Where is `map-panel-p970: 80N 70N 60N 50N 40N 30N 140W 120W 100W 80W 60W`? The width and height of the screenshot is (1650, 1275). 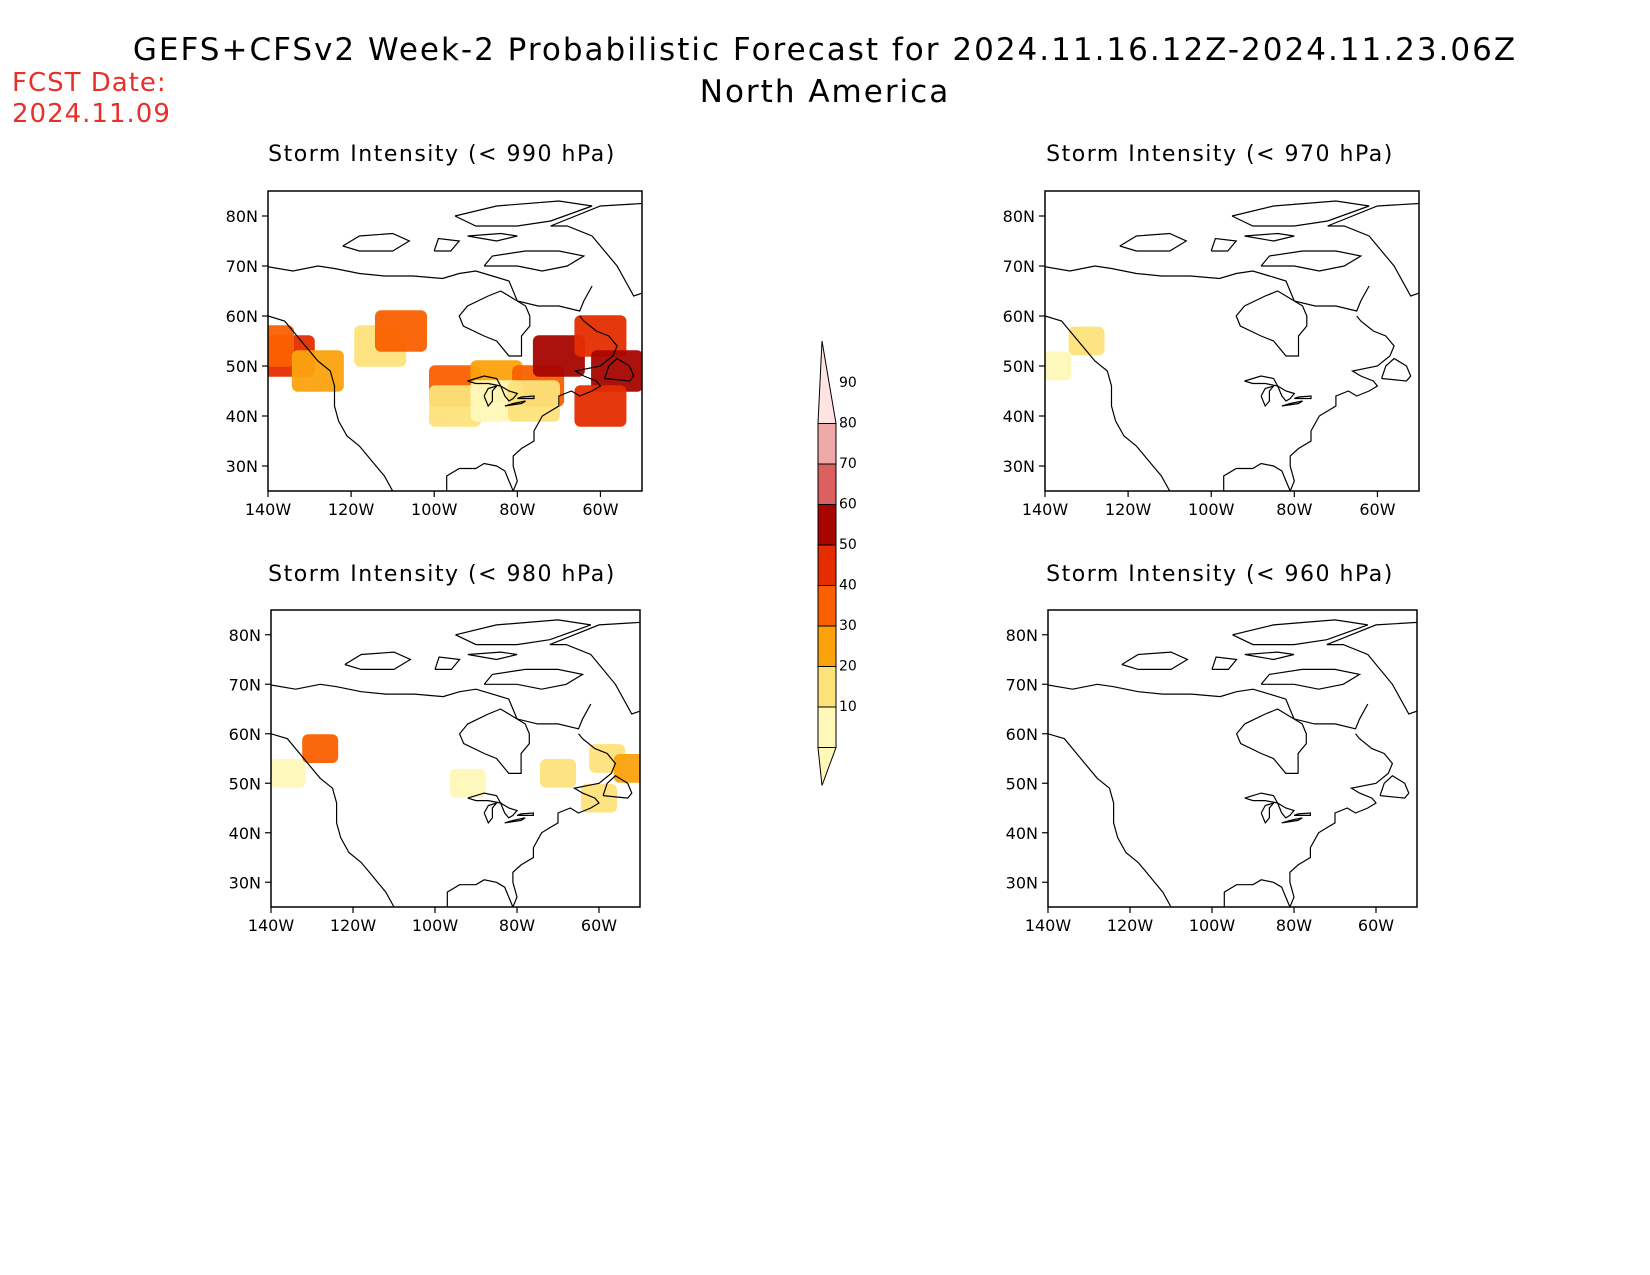 map-panel-p970: 80N 70N 60N 50N 40N 30N 140W 120W 100W 80W 60W is located at coordinates (1211, 354).